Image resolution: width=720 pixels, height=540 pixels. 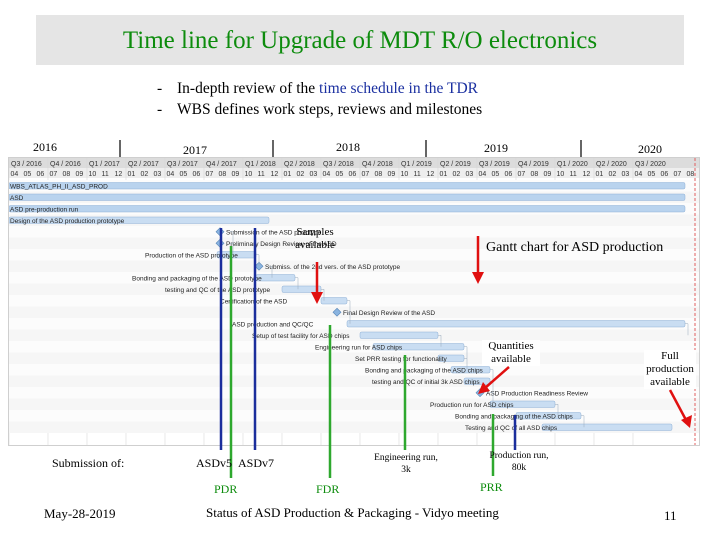 I want to click on quarter-label: Q1 / 2020, so click(x=572, y=164).